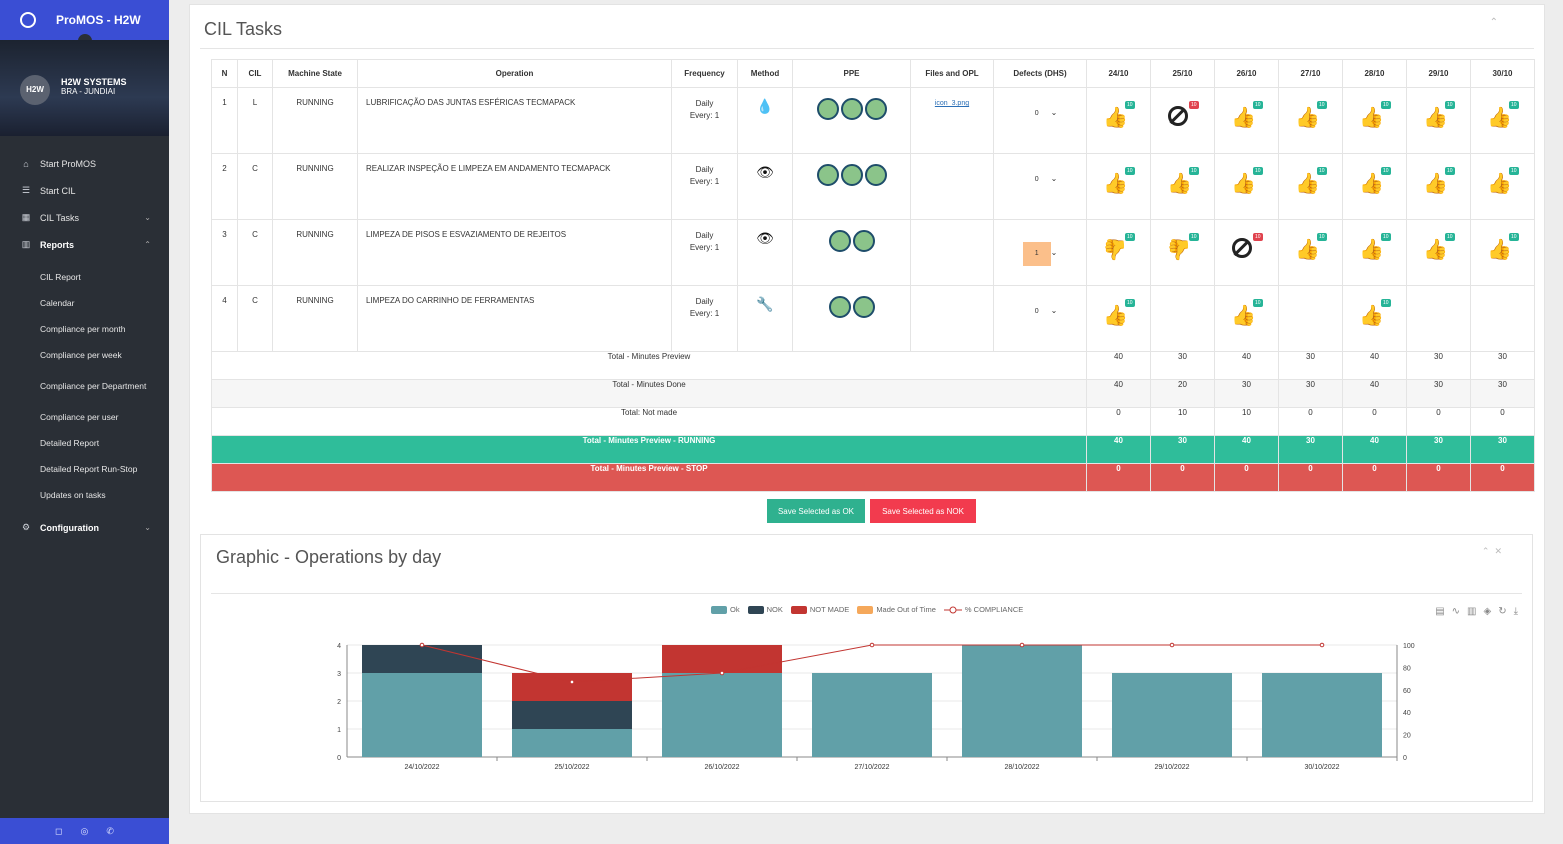 This screenshot has width=1563, height=844. Describe the element at coordinates (70, 443) in the screenshot. I see `sidebar-subitem-detailed-report: Detailed Report` at that location.